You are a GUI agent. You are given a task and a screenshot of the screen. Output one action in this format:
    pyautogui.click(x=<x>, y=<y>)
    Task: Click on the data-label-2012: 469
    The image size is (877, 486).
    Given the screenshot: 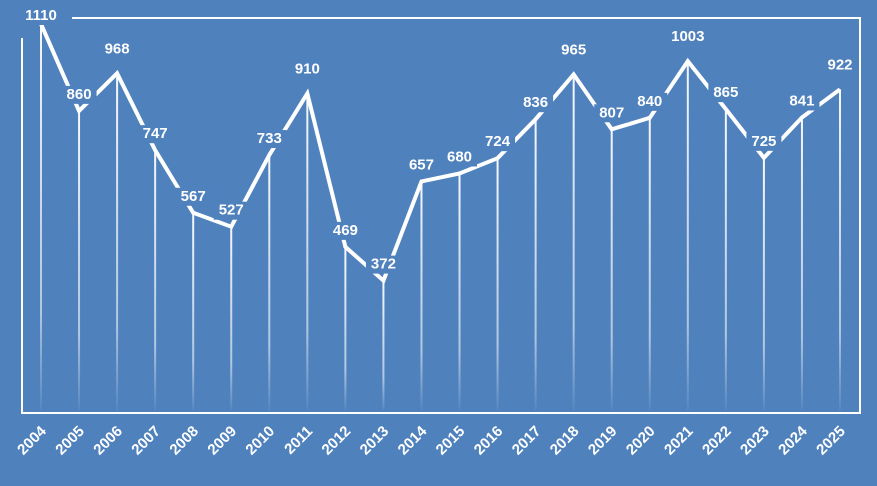 What is the action you would take?
    pyautogui.click(x=345, y=230)
    